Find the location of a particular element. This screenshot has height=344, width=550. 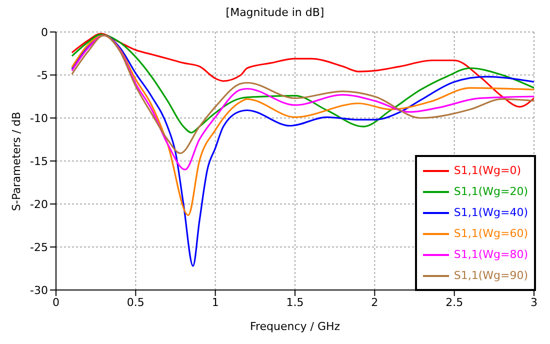

x-tick-label: 0 is located at coordinates (56, 302).